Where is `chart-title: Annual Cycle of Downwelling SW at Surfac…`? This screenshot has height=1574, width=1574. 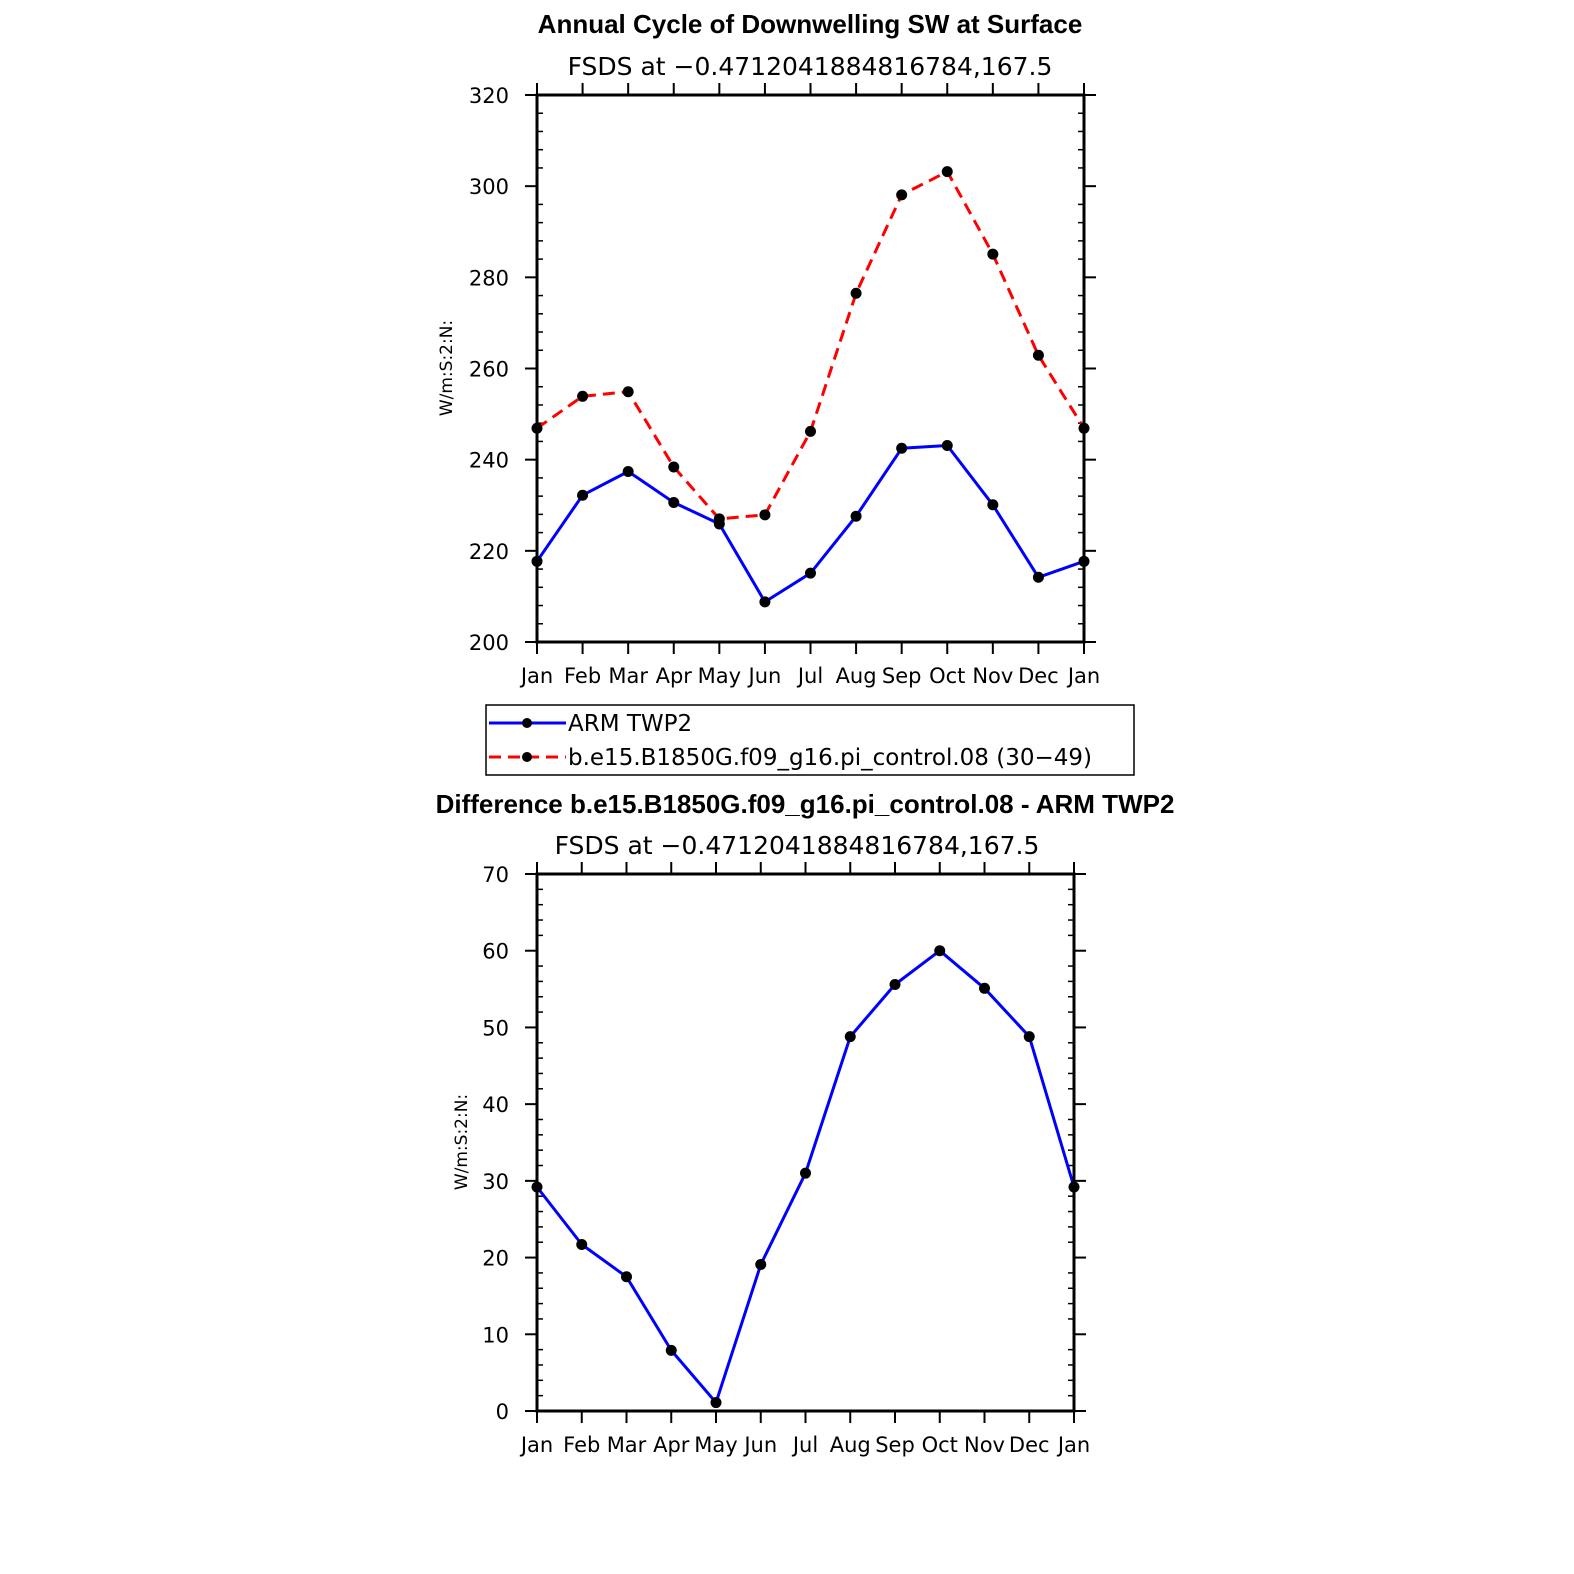 chart-title: Annual Cycle of Downwelling SW at Surfac… is located at coordinates (810, 24).